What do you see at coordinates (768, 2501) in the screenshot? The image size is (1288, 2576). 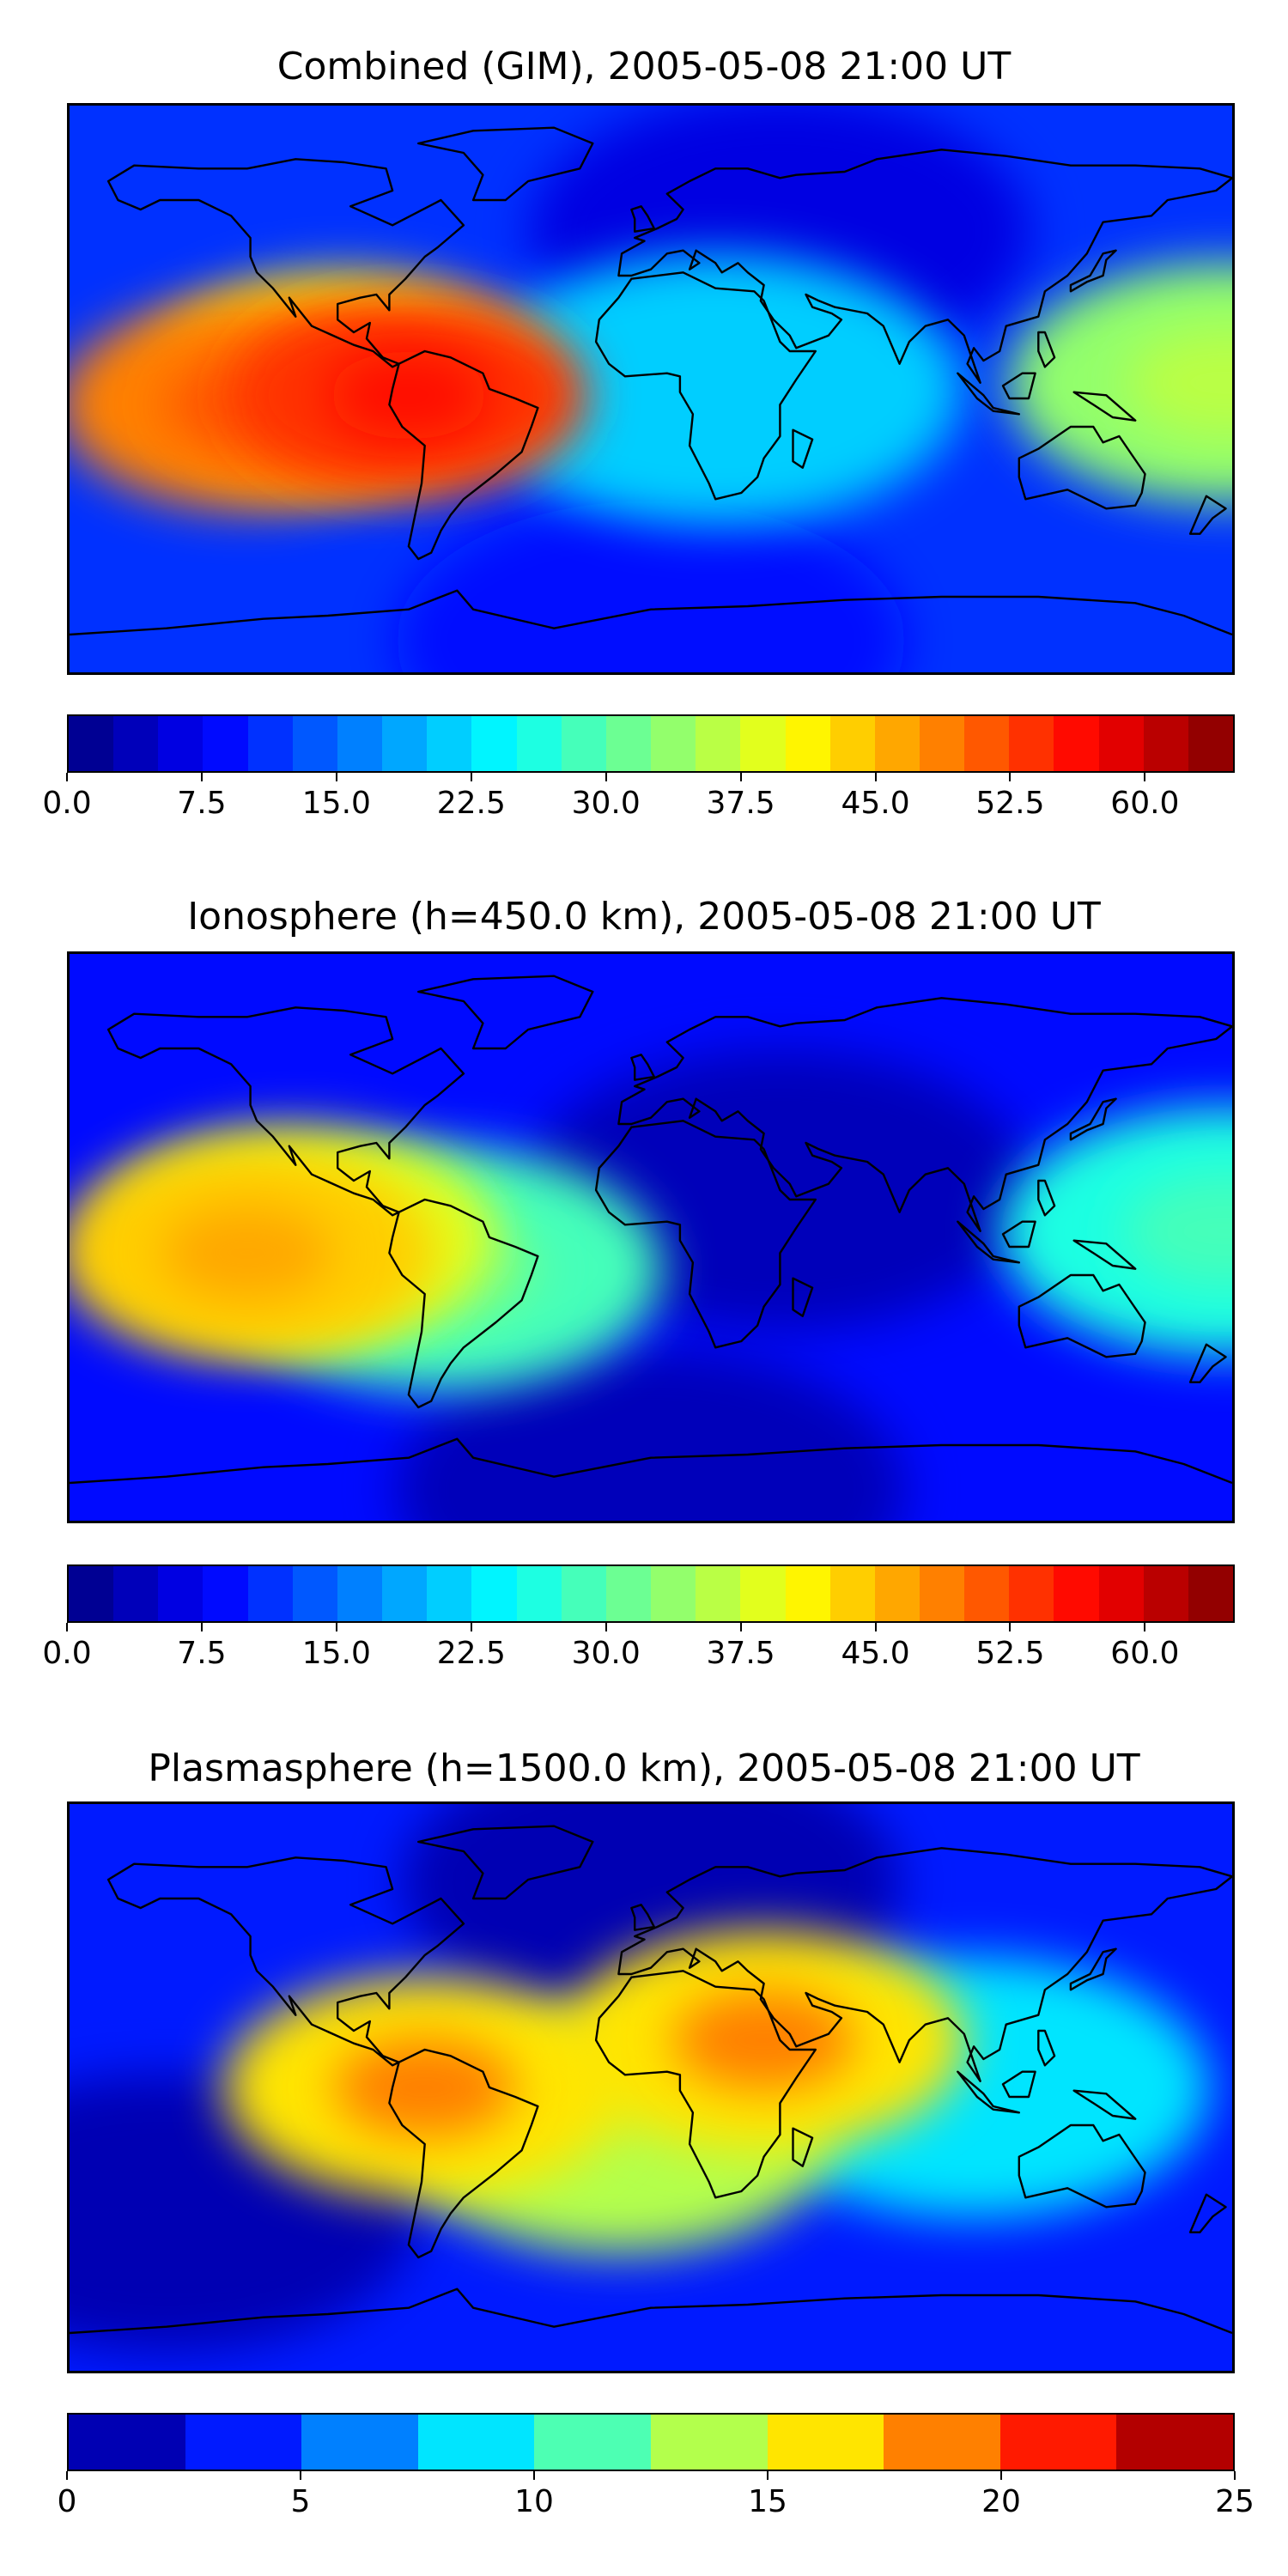 I see `colorbar-tick-label: 15` at bounding box center [768, 2501].